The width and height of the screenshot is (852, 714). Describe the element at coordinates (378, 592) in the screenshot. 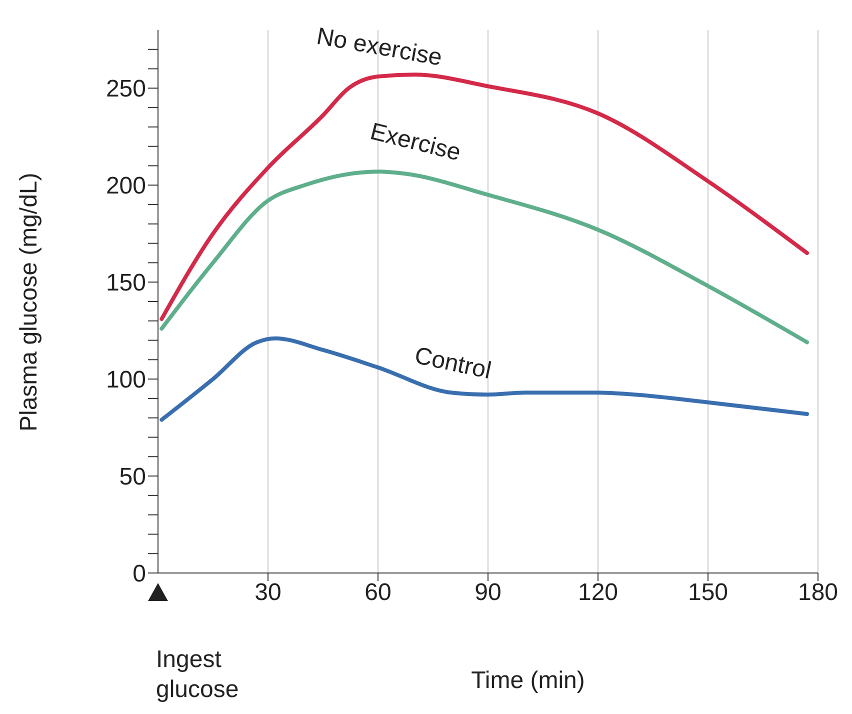

I see `x-tick-label: 60` at that location.